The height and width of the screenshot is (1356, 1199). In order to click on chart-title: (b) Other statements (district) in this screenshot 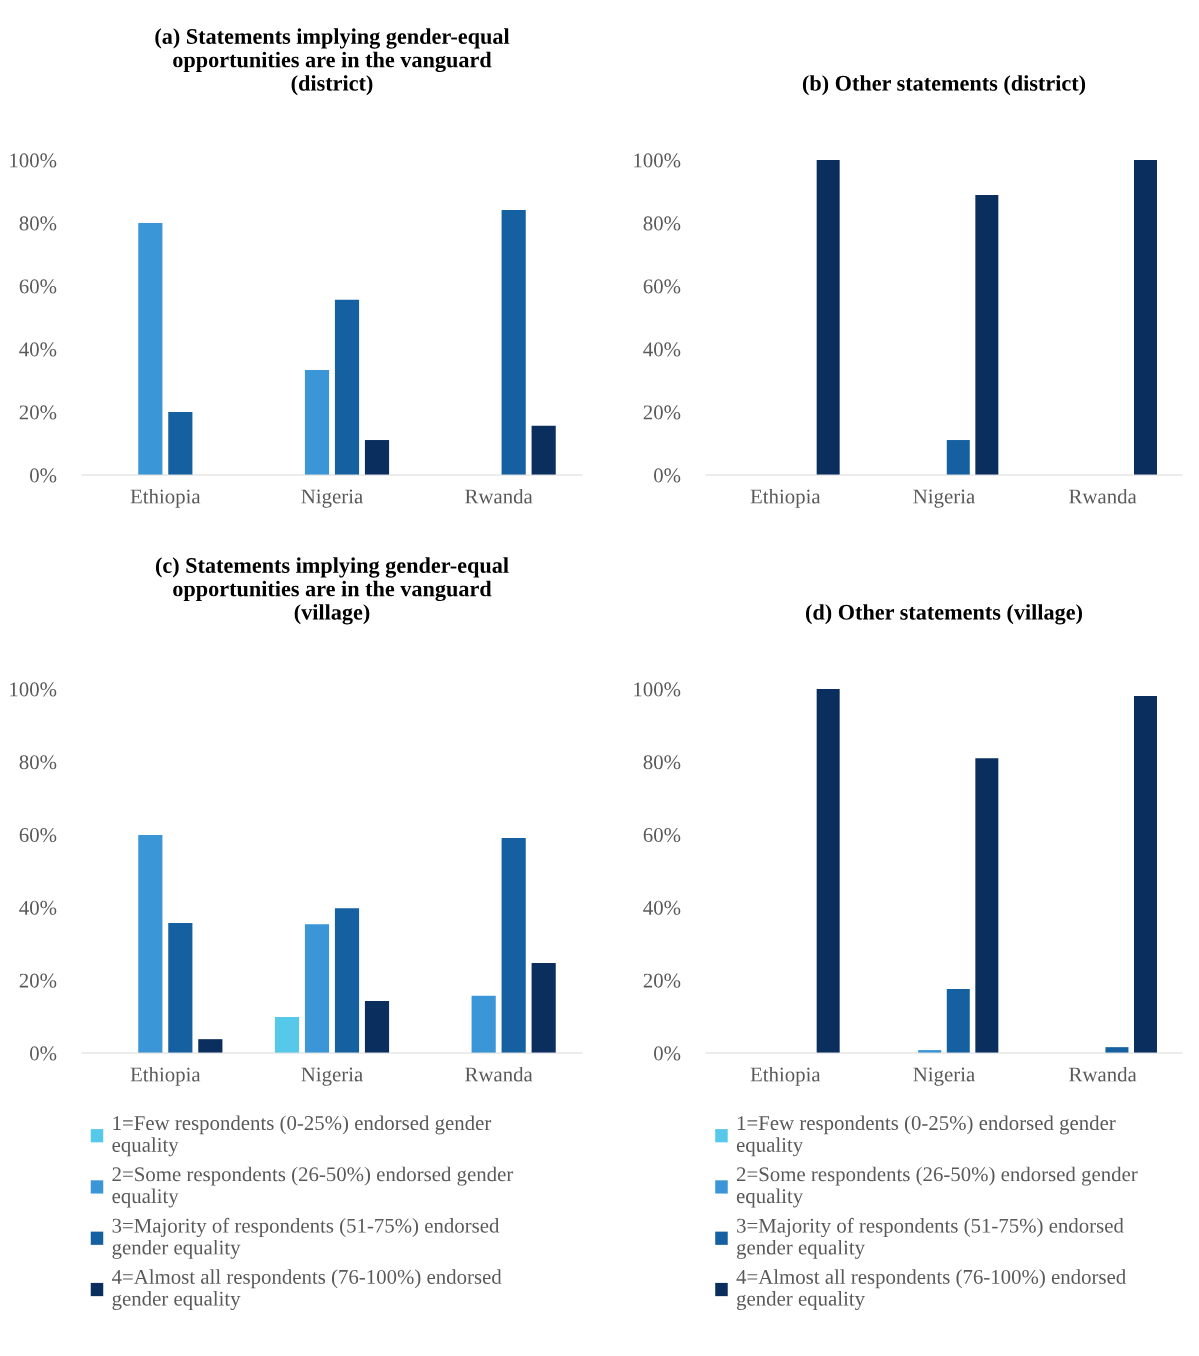, I will do `click(944, 85)`.